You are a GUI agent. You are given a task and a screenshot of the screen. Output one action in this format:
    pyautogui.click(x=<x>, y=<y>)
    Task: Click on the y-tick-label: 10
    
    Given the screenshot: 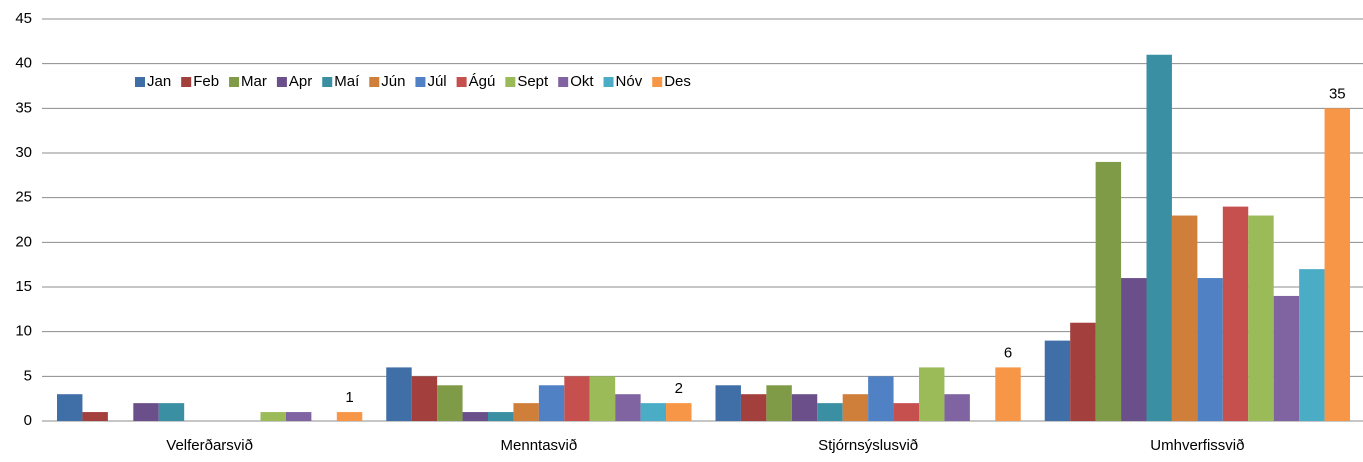 What is the action you would take?
    pyautogui.click(x=23, y=331)
    